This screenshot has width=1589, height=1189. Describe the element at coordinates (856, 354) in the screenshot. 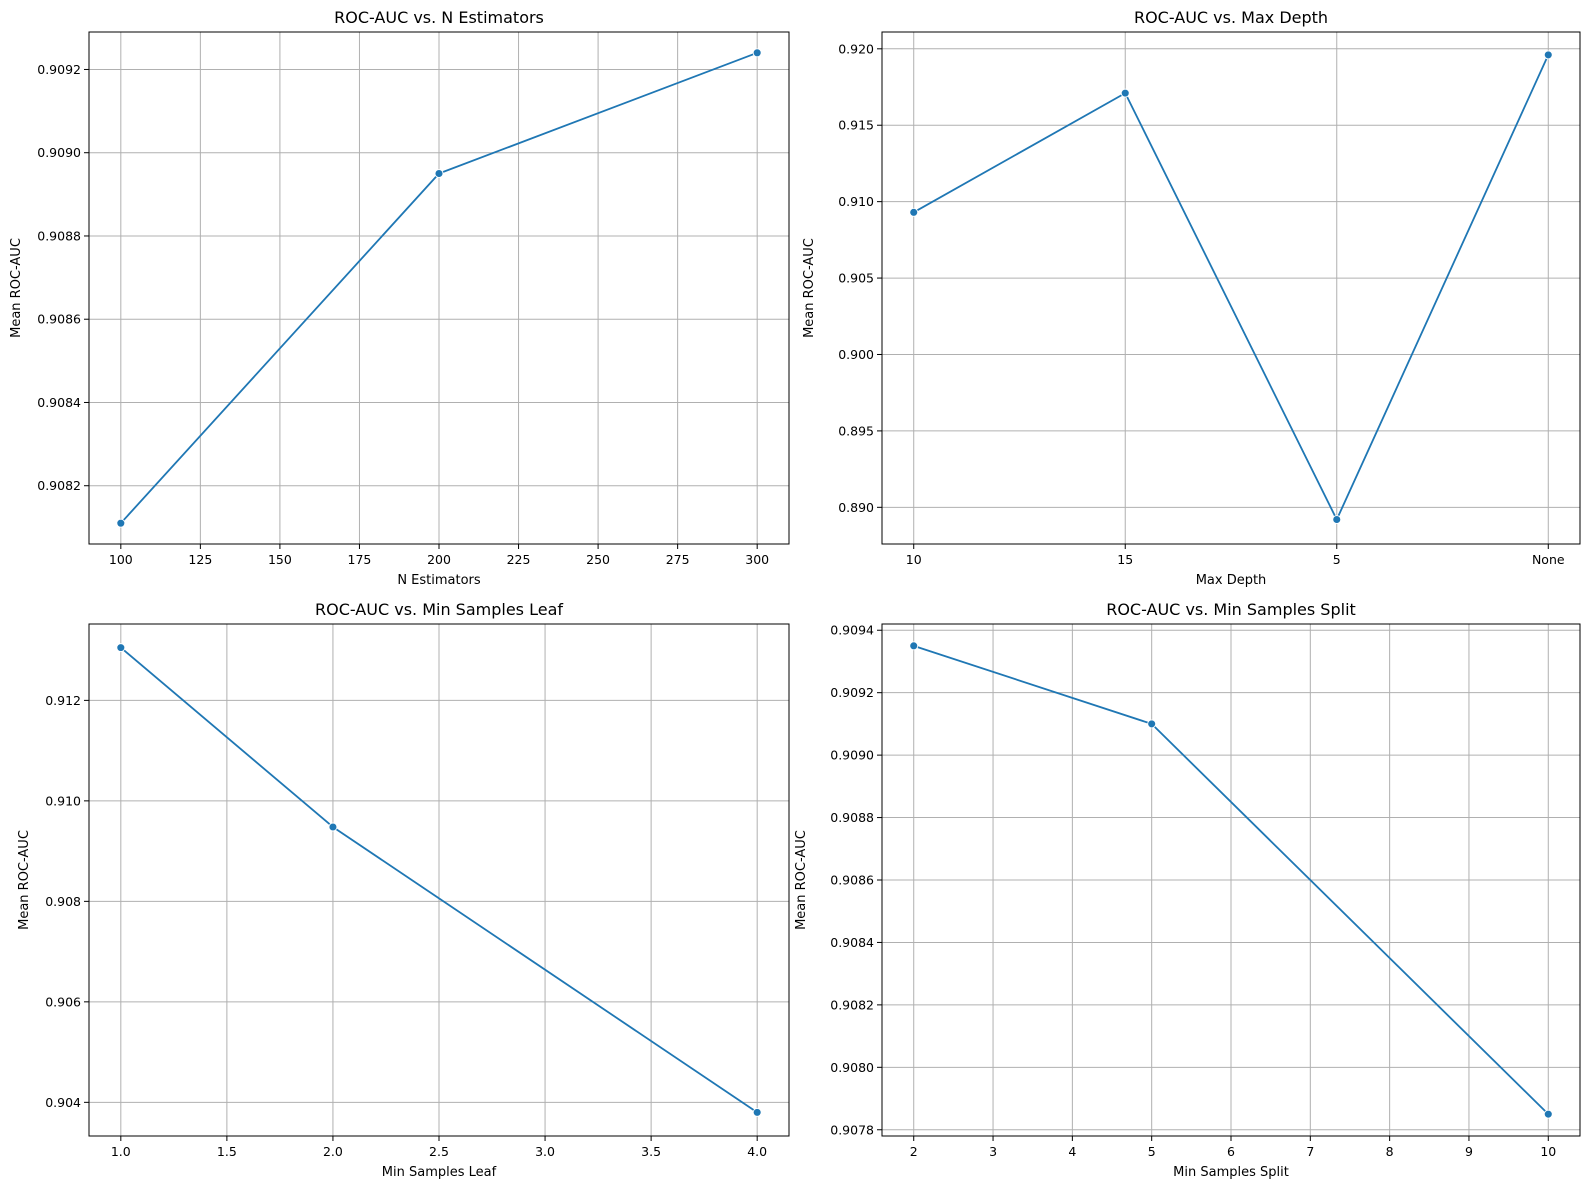

I see `y-tick-label: 0.900` at that location.